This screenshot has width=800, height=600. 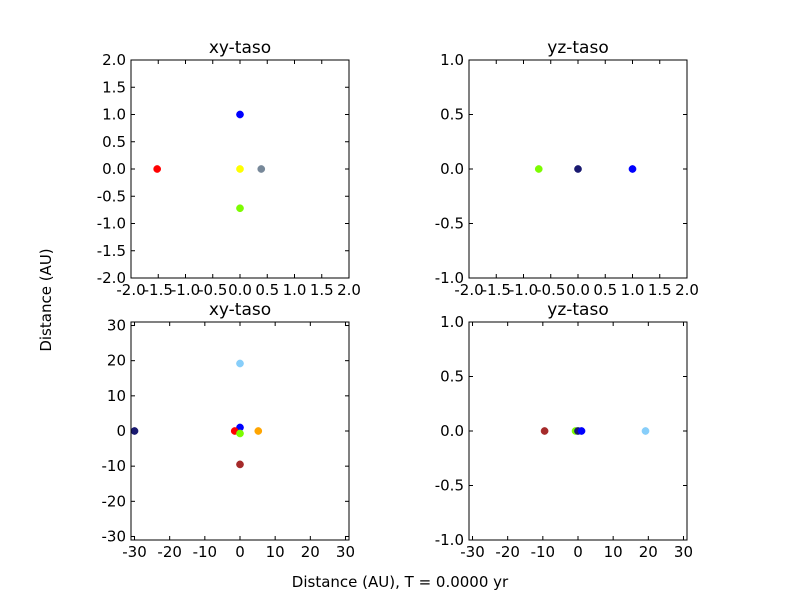 I want to click on y-tick-label: 0, so click(x=121, y=431).